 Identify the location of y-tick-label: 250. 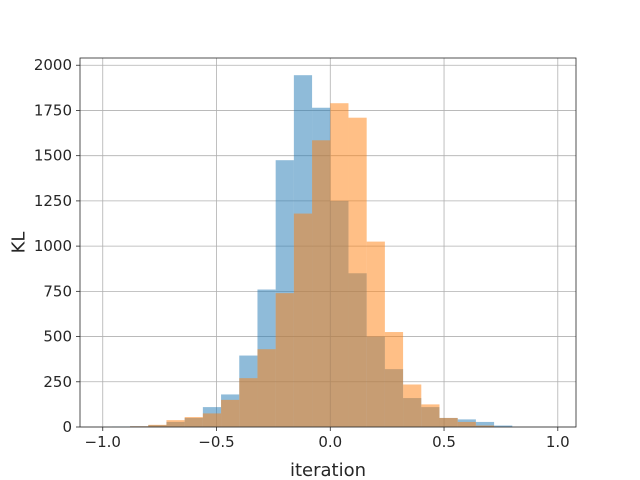
(57, 382).